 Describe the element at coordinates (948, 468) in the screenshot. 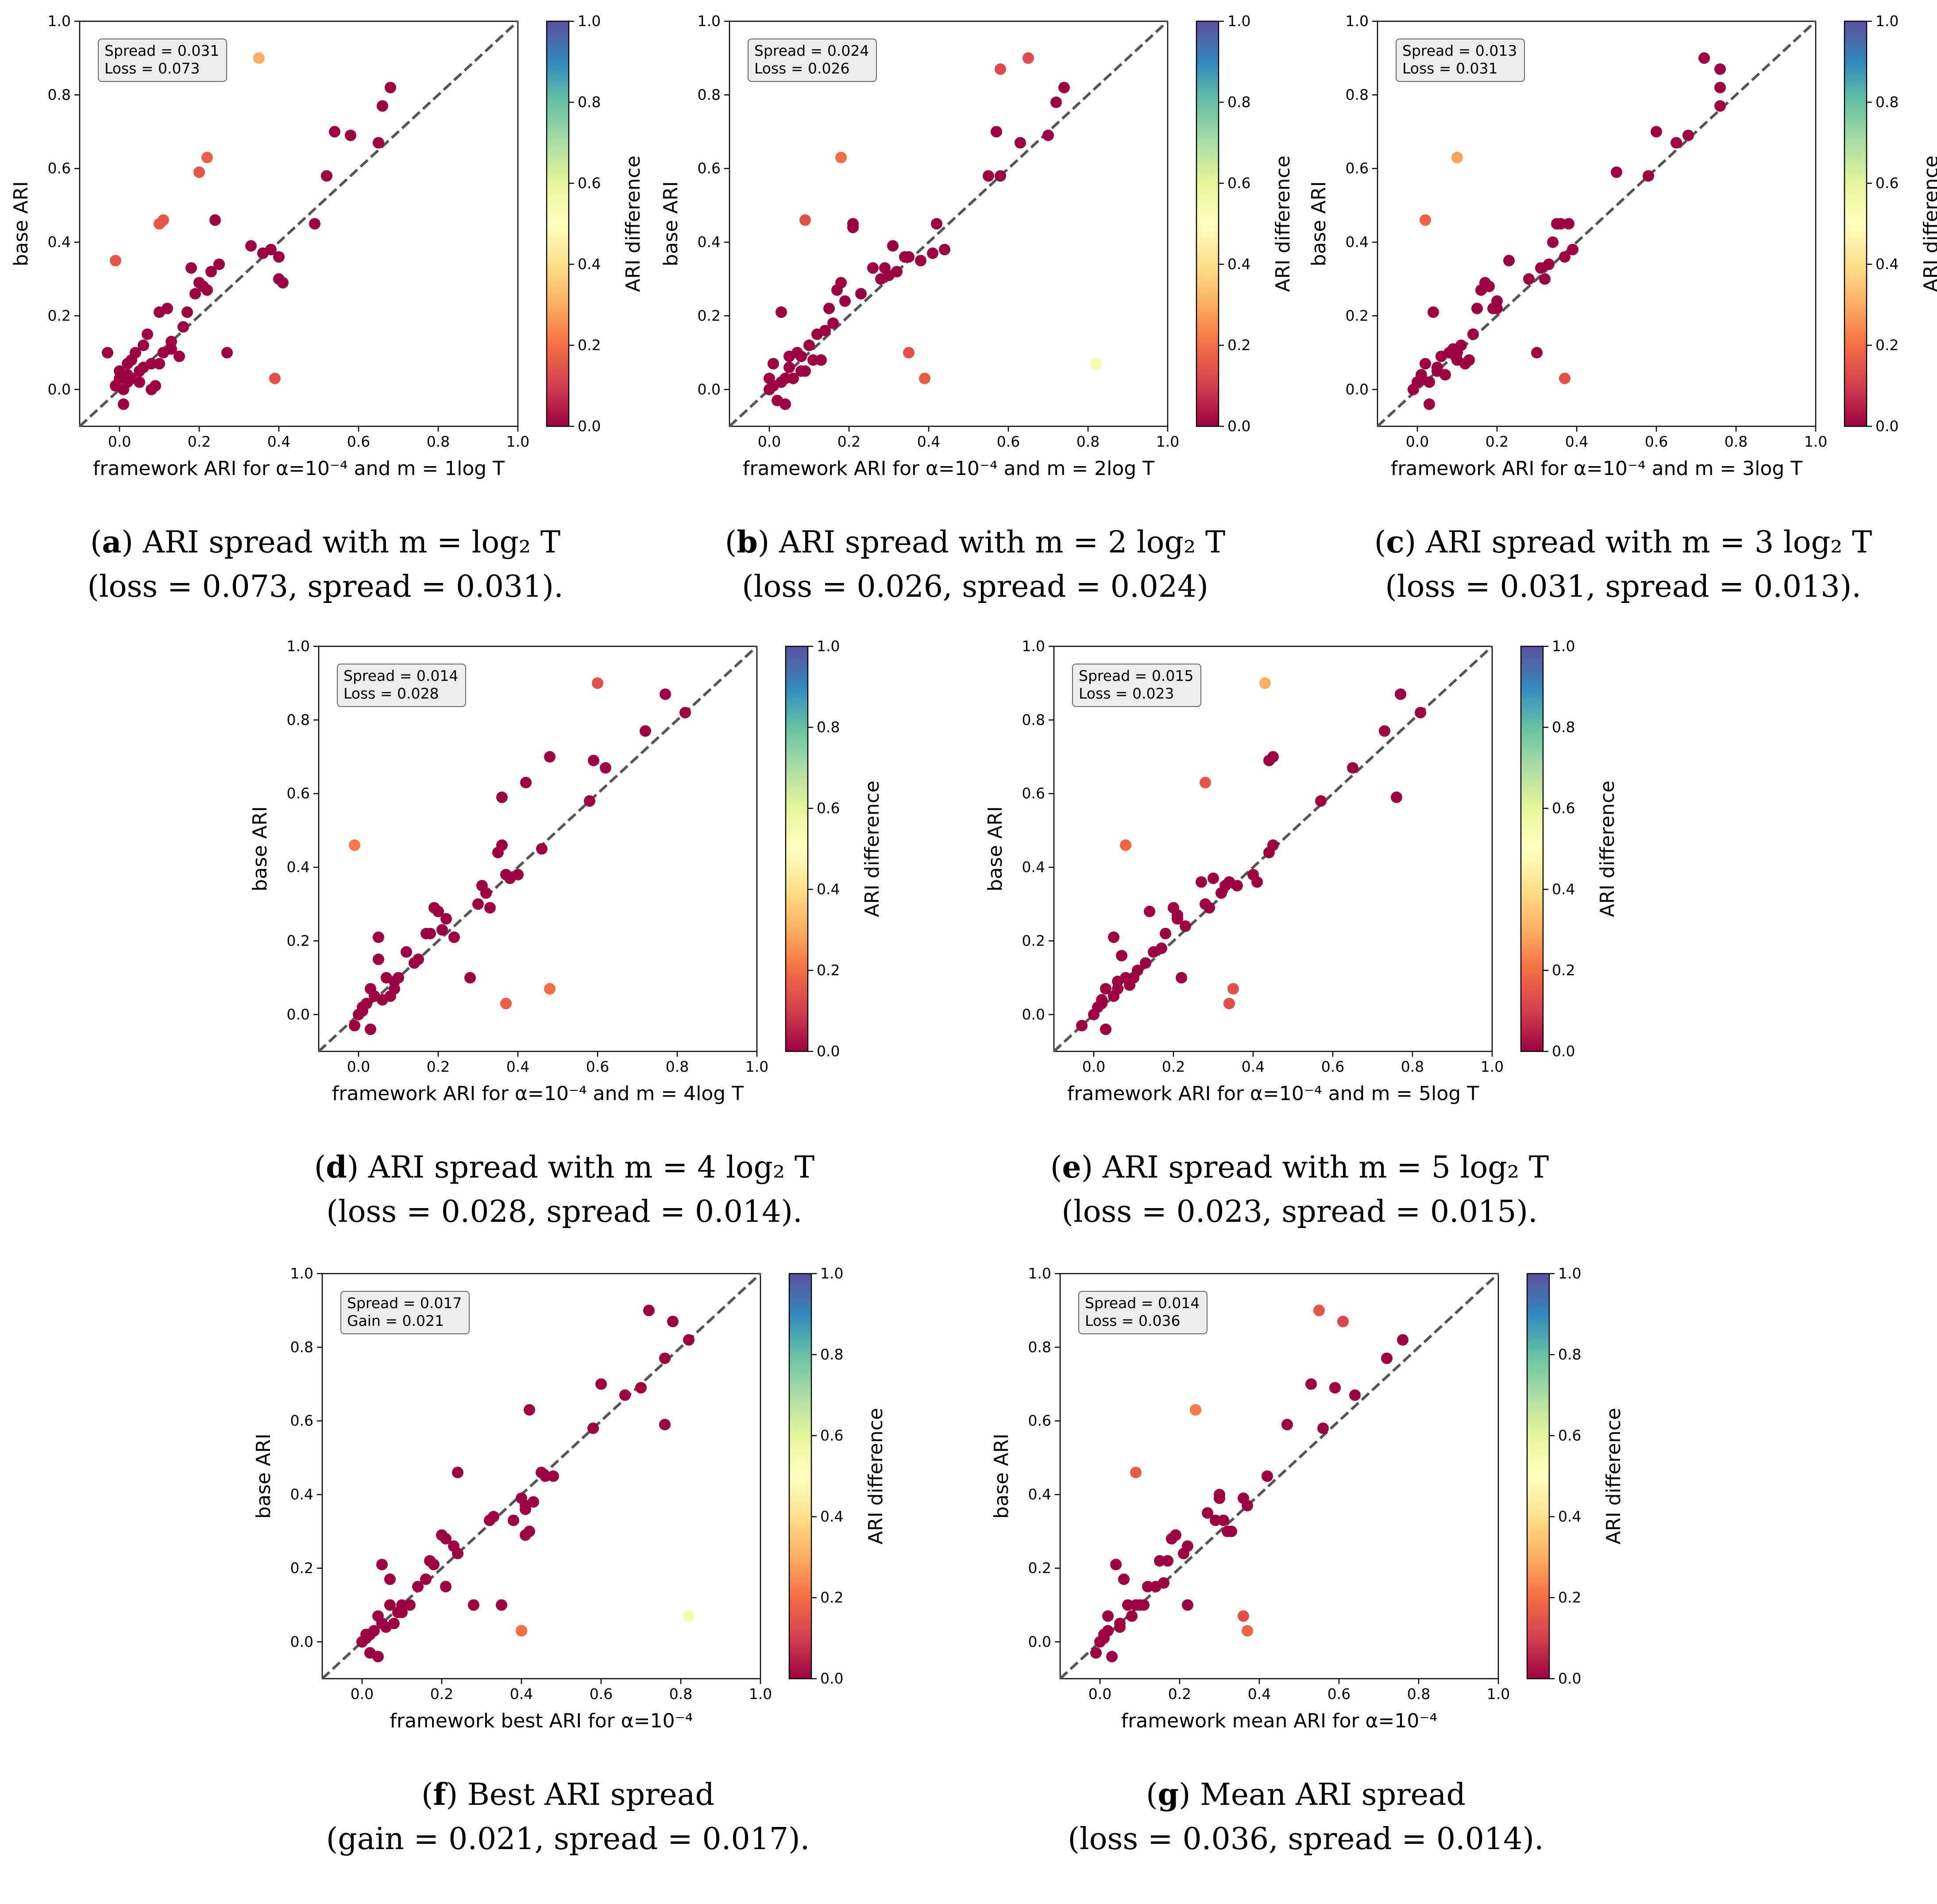

I see `x-axis-label: framework ARI for α=10⁻⁴ and m = 2log T` at that location.